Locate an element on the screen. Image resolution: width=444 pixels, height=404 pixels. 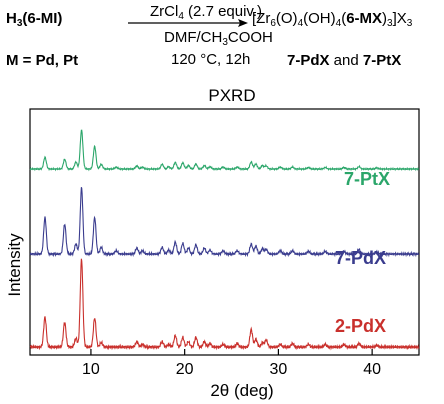
product-label-connector: and is located at coordinates (346, 60).